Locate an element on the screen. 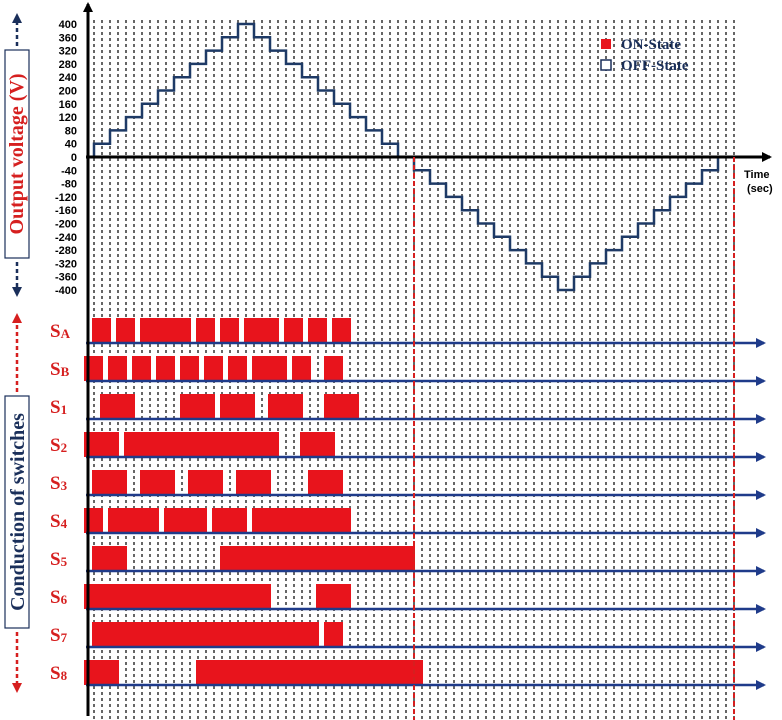 This screenshot has height=720, width=782. switches-title: Conduction of switches is located at coordinates (18, 512).